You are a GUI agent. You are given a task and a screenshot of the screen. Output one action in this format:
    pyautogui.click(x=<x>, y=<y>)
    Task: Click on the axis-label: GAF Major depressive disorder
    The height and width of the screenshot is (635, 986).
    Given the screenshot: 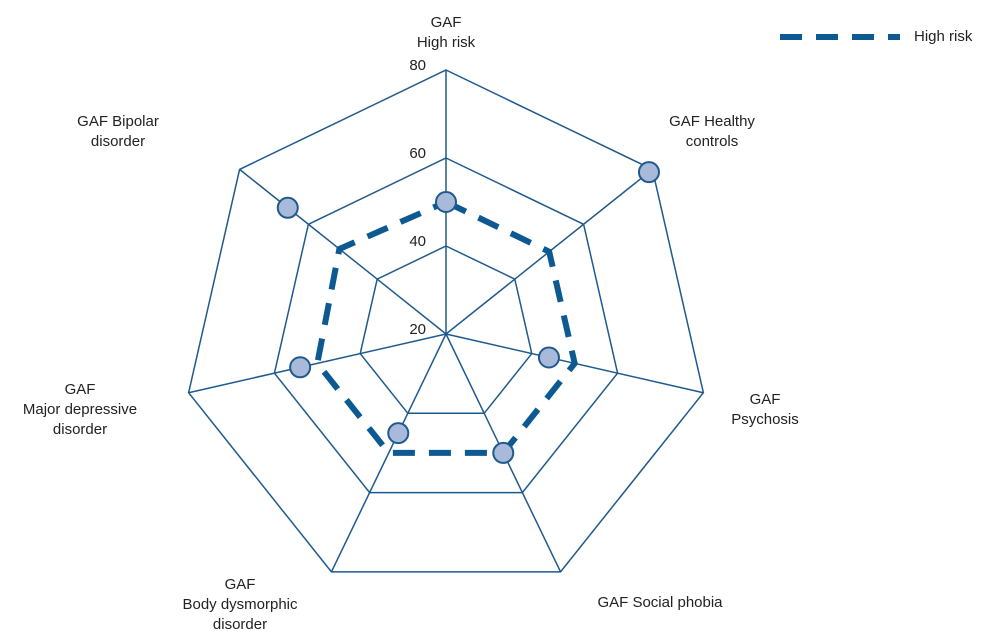 What is the action you would take?
    pyautogui.click(x=80, y=409)
    